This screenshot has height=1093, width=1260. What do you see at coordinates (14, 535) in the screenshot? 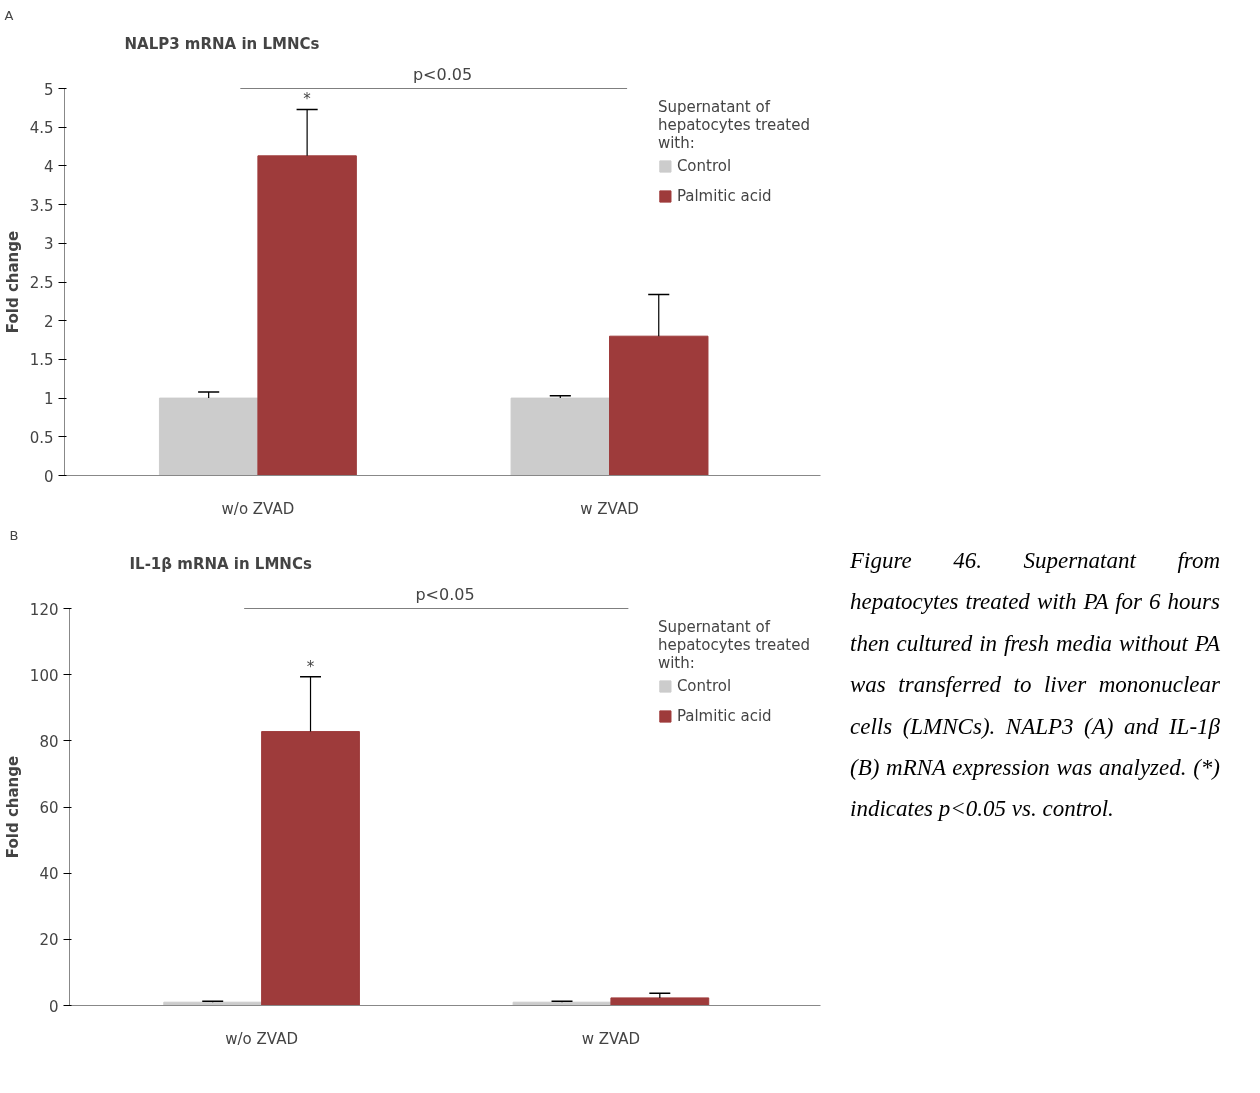
I see `text: B` at bounding box center [14, 535].